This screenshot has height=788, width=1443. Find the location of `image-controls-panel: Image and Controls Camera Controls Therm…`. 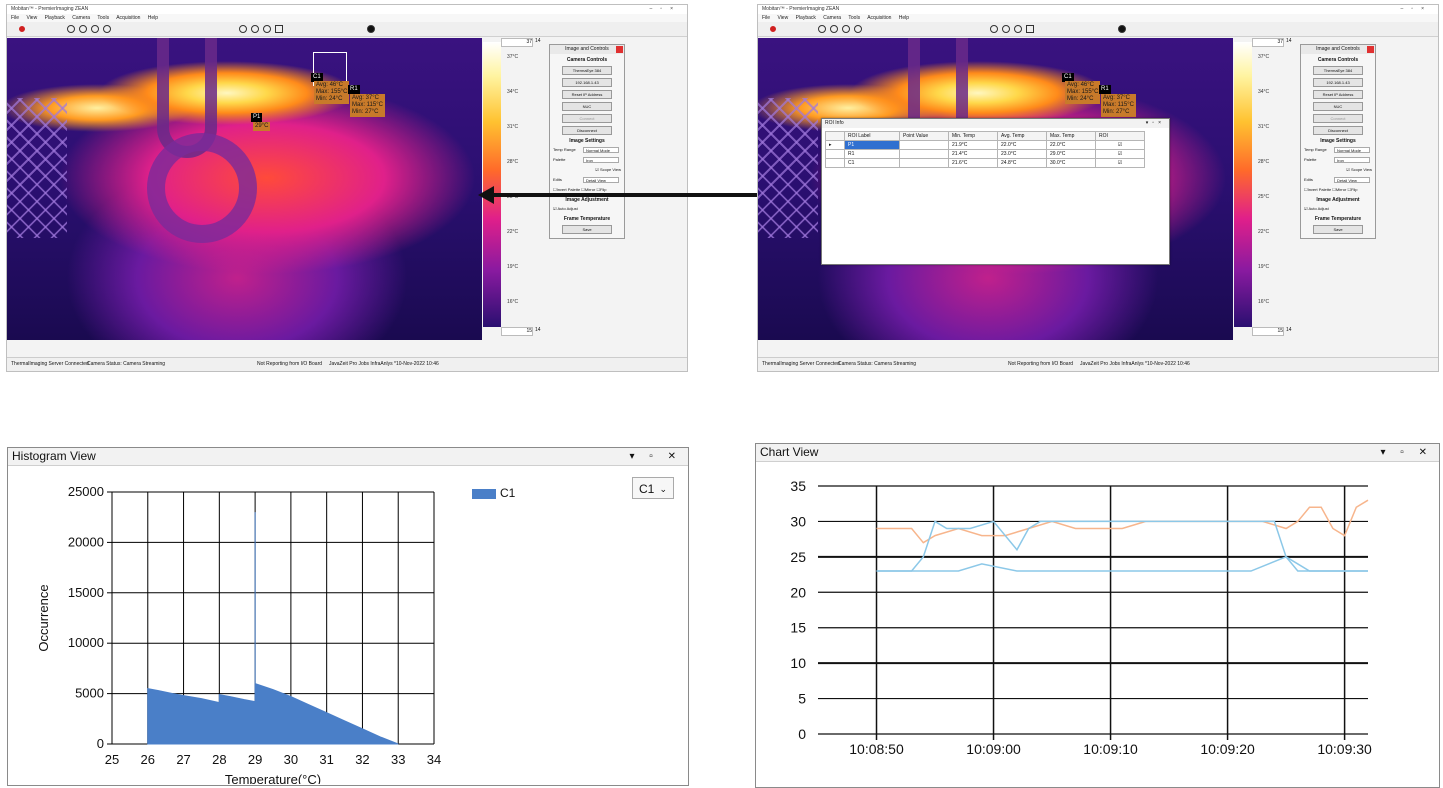

image-controls-panel: Image and Controls Camera Controls Therm… is located at coordinates (1338, 141).